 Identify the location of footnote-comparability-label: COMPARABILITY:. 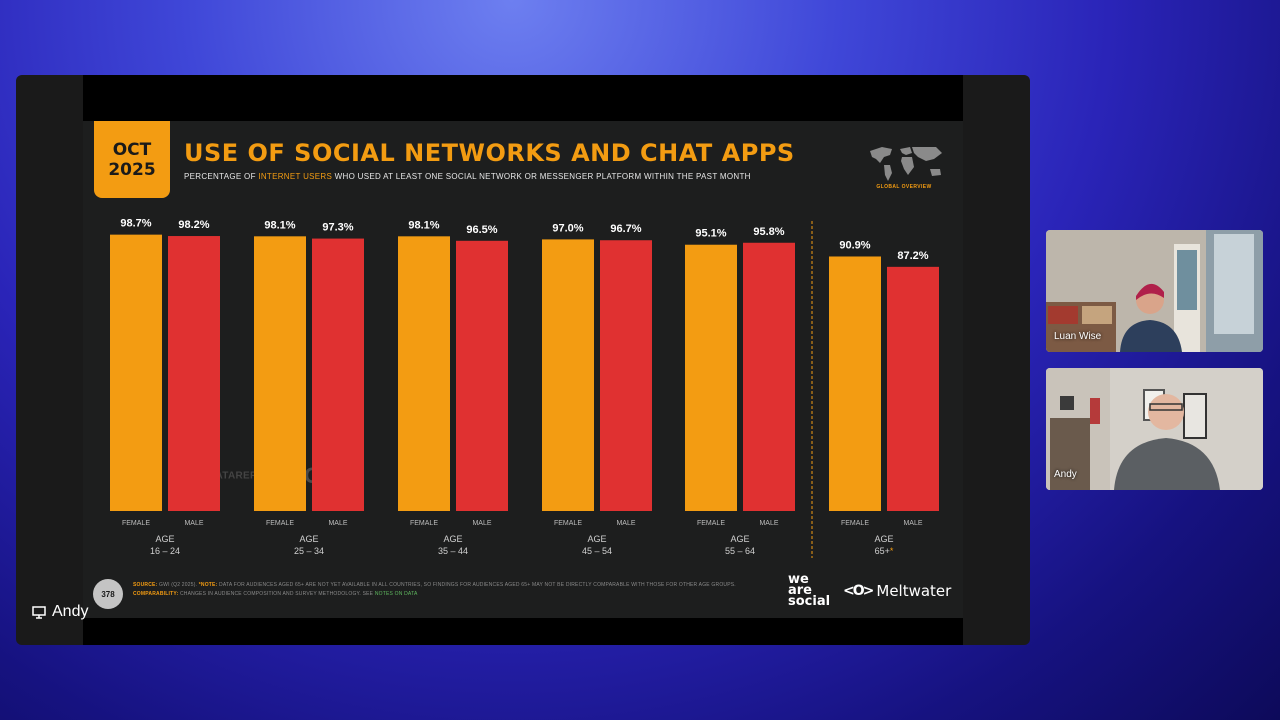
(156, 594).